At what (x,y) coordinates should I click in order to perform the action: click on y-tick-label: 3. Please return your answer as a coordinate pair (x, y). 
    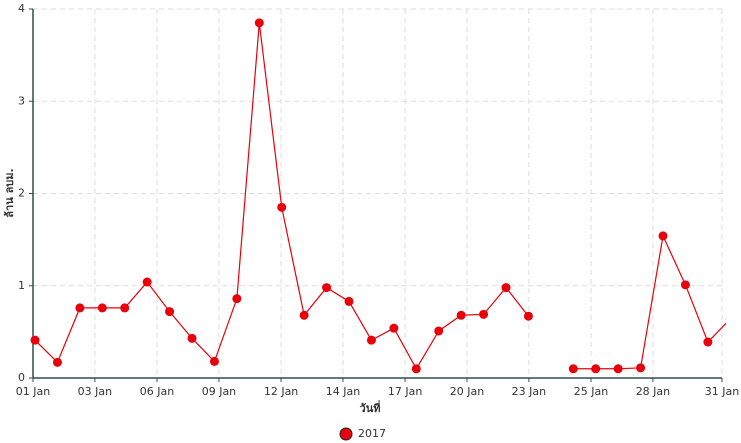
    Looking at the image, I should click on (21, 100).